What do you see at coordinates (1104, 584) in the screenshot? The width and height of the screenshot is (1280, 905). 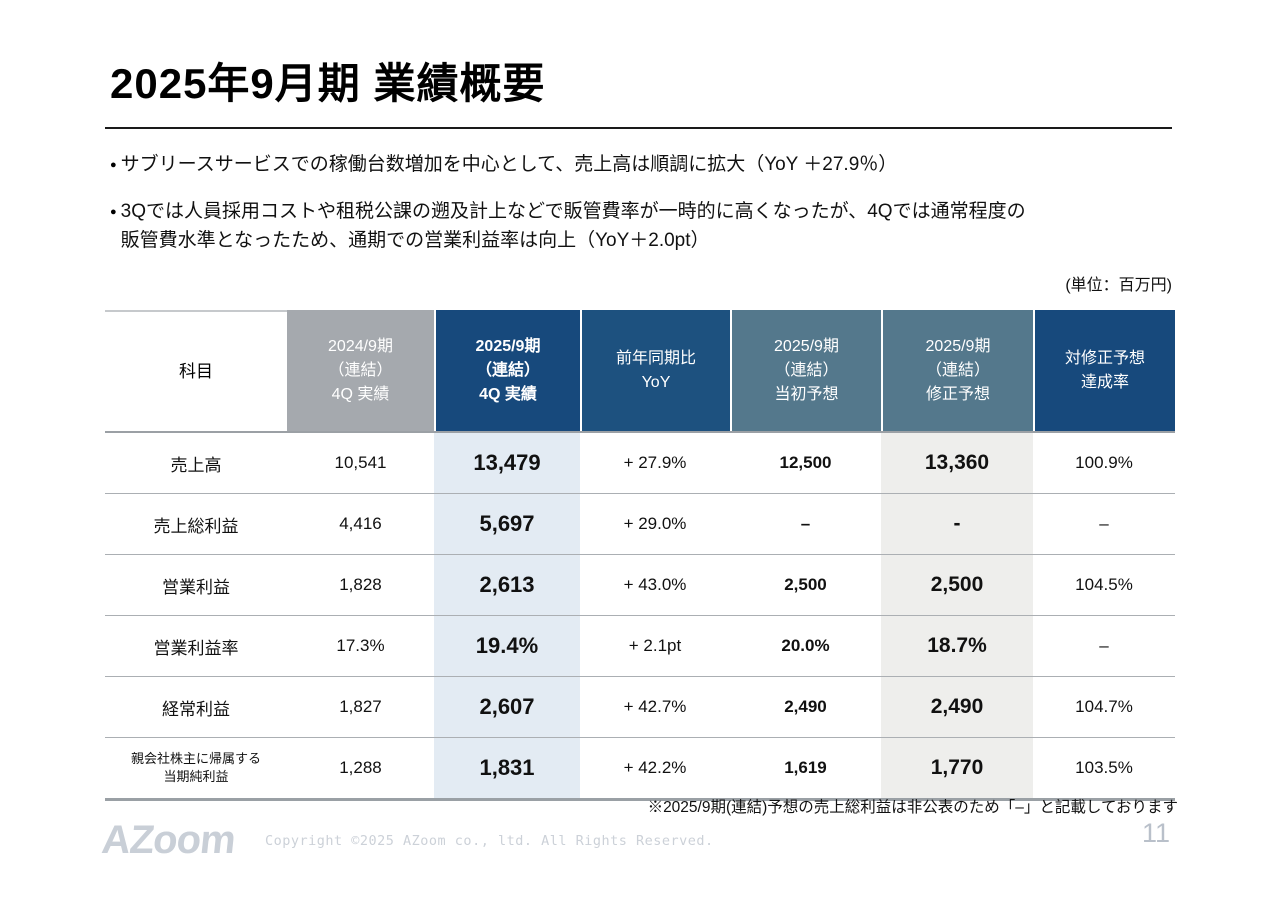 I see `cell-achievement: 104.5%` at bounding box center [1104, 584].